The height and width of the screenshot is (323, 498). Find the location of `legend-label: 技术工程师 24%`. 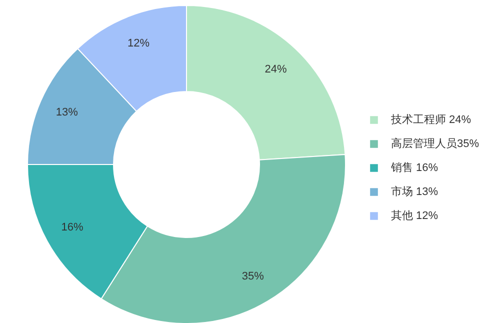

legend-label: 技术工程师 24% is located at coordinates (431, 120).